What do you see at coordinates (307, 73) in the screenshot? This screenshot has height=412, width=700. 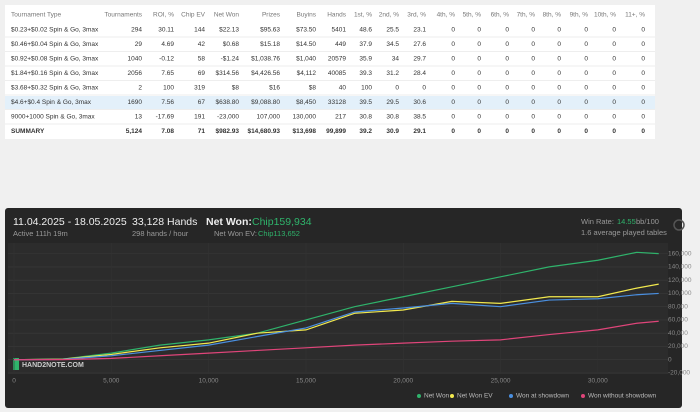 I see `cell: $4,112` at bounding box center [307, 73].